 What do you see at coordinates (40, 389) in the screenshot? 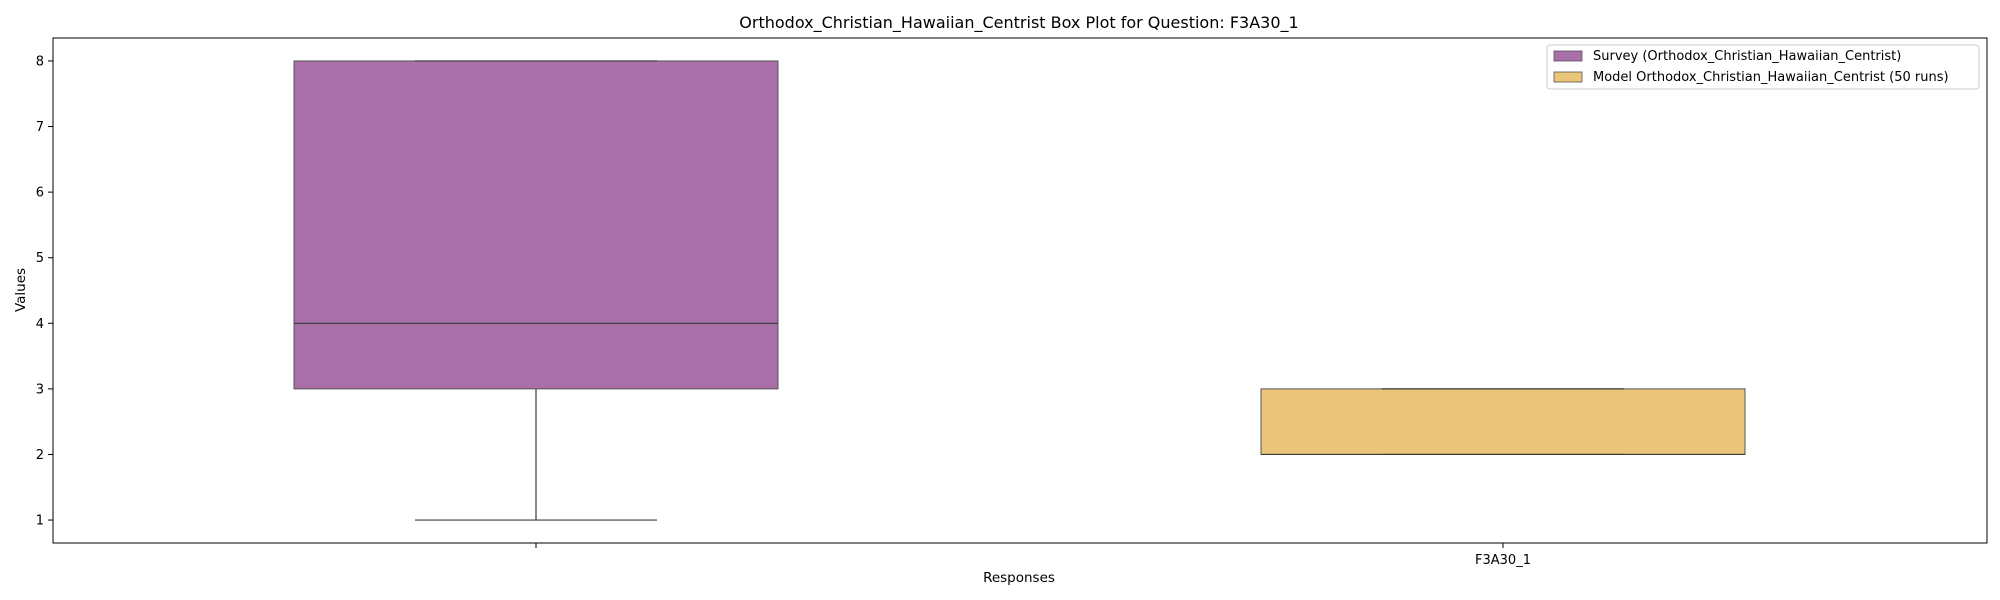
I see `y-tick-label: 3` at bounding box center [40, 389].